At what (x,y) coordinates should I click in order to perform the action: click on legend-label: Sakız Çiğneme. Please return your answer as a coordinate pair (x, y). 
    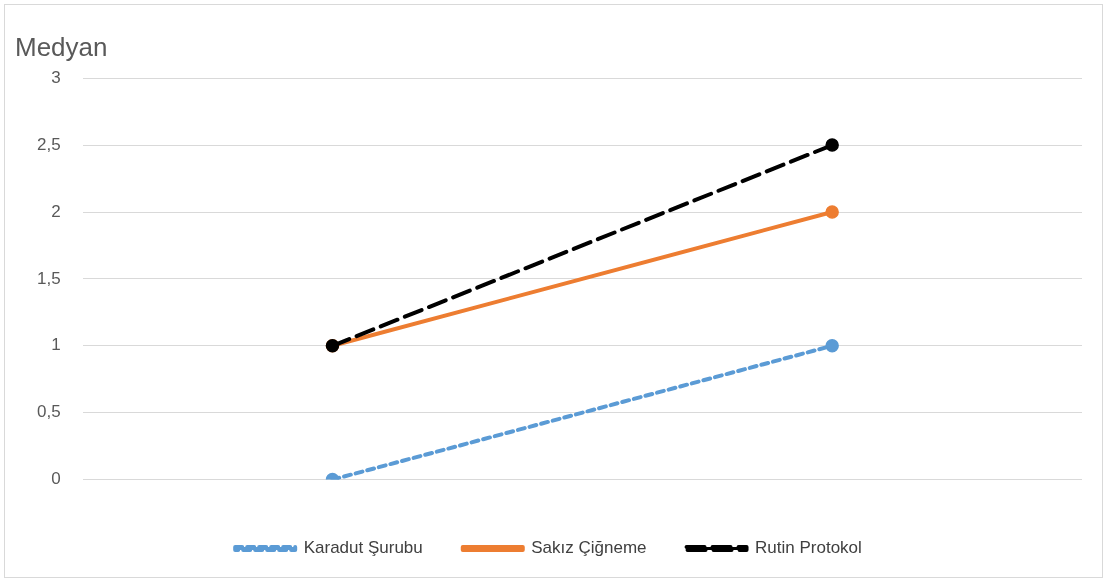
    Looking at the image, I should click on (589, 548).